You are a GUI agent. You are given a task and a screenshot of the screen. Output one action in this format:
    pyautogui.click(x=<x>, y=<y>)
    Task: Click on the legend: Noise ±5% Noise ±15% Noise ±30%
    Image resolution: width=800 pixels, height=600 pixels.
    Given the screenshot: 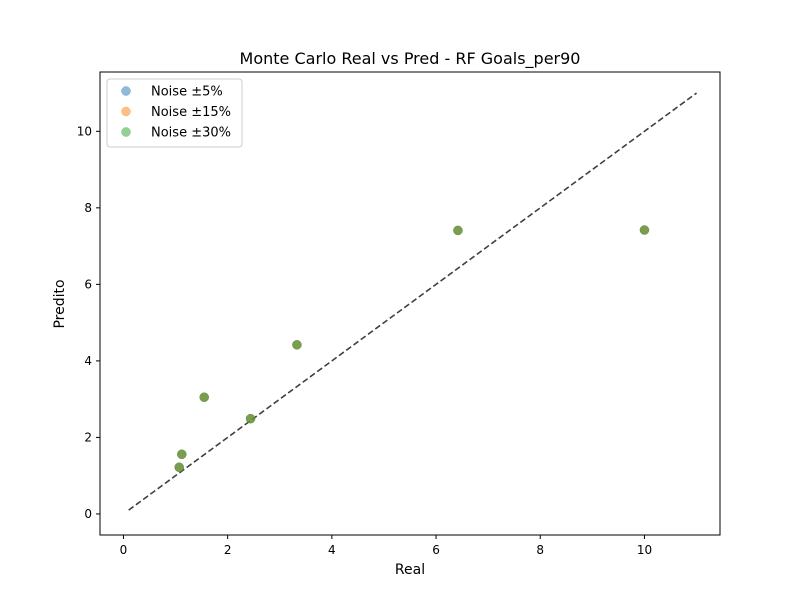 What is the action you would take?
    pyautogui.click(x=174, y=113)
    